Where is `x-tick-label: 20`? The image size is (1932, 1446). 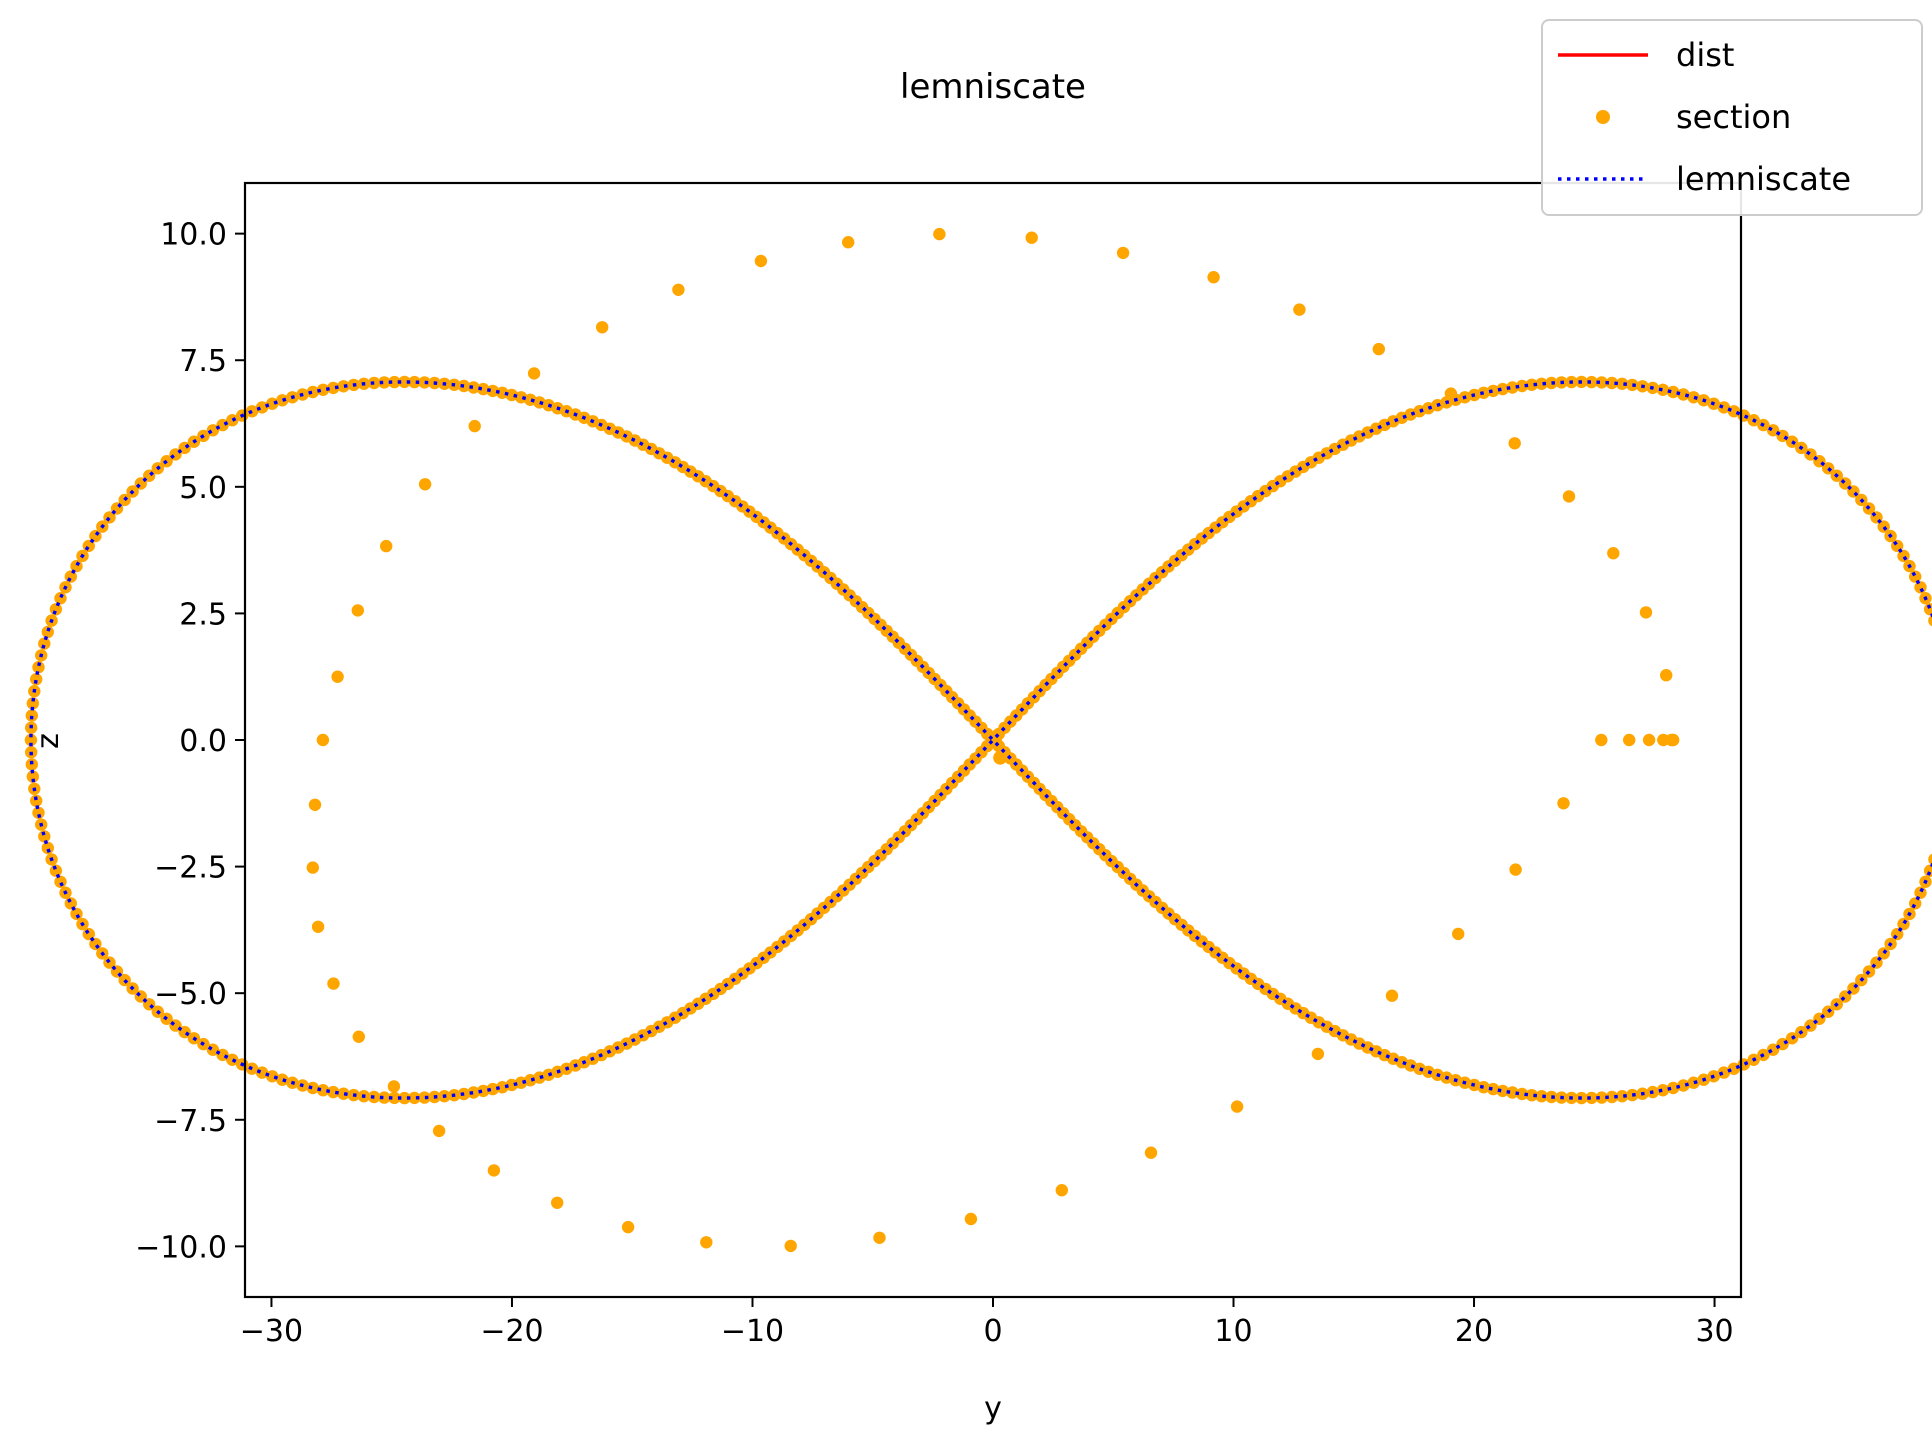 x-tick-label: 20 is located at coordinates (1474, 1331).